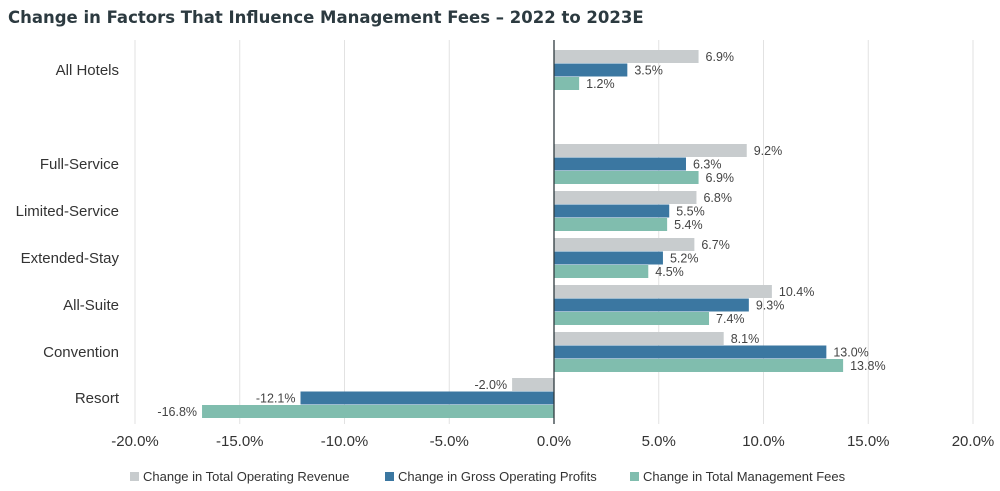  Describe the element at coordinates (97, 398) in the screenshot. I see `category-label: Resort` at that location.